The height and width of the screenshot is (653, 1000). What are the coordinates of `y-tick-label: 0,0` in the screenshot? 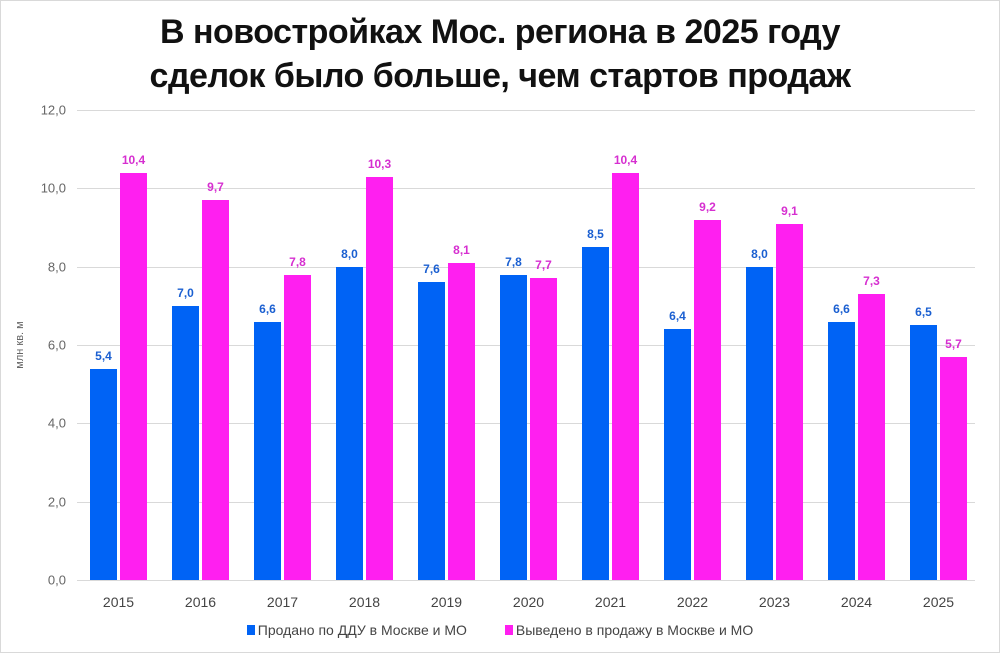 It's located at (56, 580).